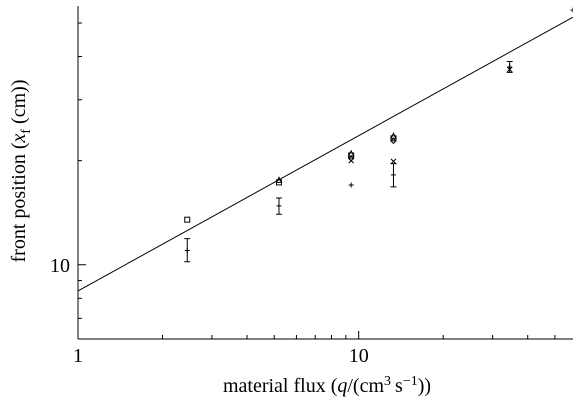  I want to click on y-axis-label: front position (xf (cm)), so click(21, 171).